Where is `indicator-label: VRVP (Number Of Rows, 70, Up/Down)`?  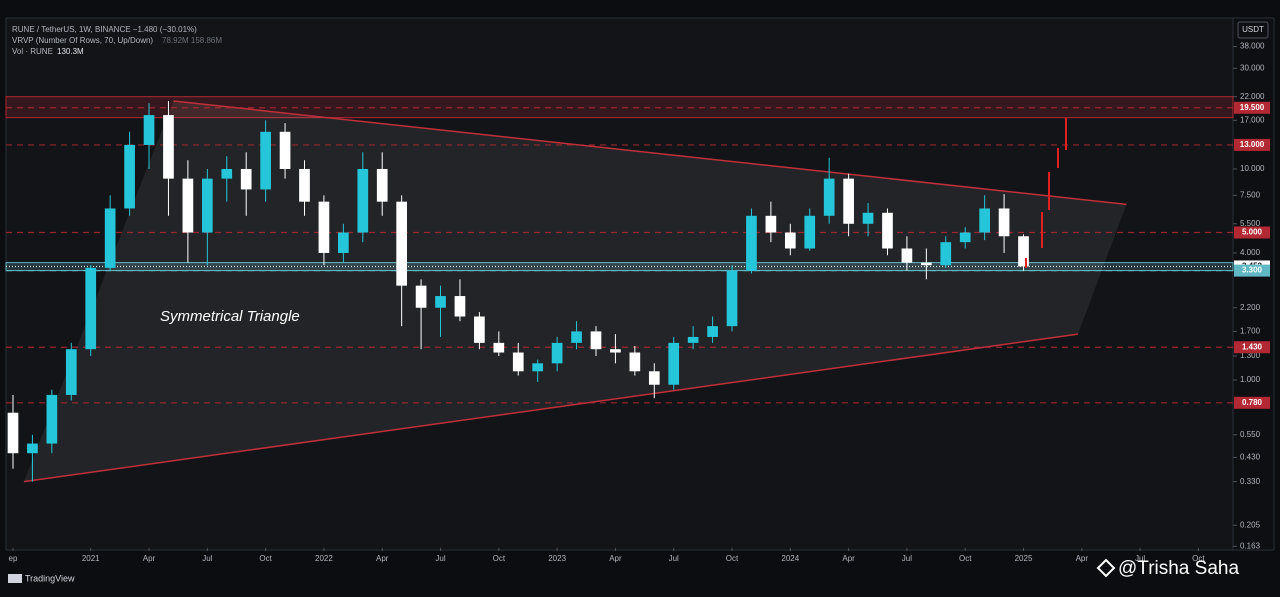 indicator-label: VRVP (Number Of Rows, 70, Up/Down) is located at coordinates (82, 40).